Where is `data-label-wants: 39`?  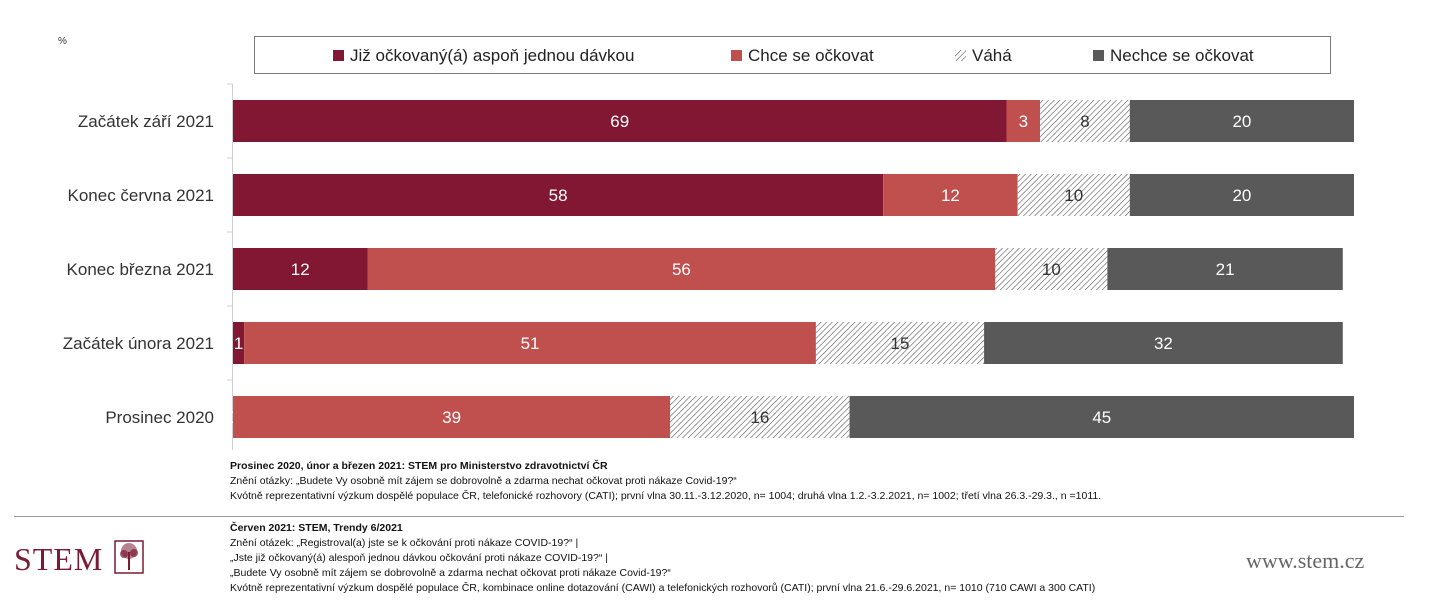 data-label-wants: 39 is located at coordinates (451, 417).